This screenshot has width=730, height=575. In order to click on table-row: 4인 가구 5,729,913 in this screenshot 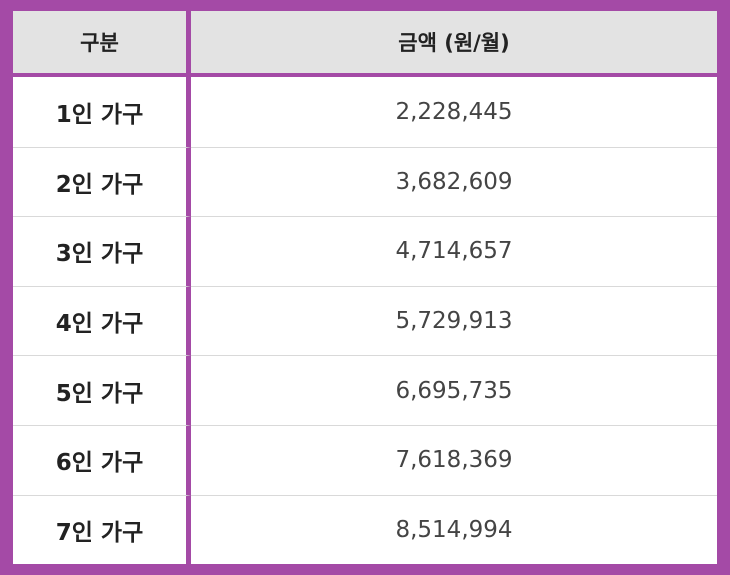, I will do `click(365, 320)`.